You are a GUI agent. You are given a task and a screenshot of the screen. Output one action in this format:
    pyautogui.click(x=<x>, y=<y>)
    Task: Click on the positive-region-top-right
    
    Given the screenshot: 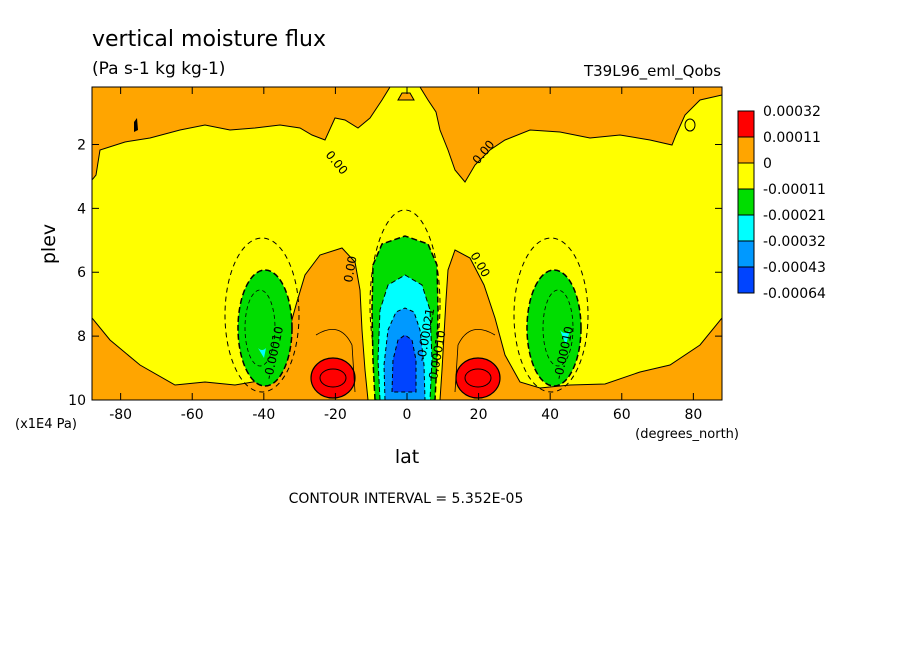 What is the action you would take?
    pyautogui.click(x=570, y=135)
    